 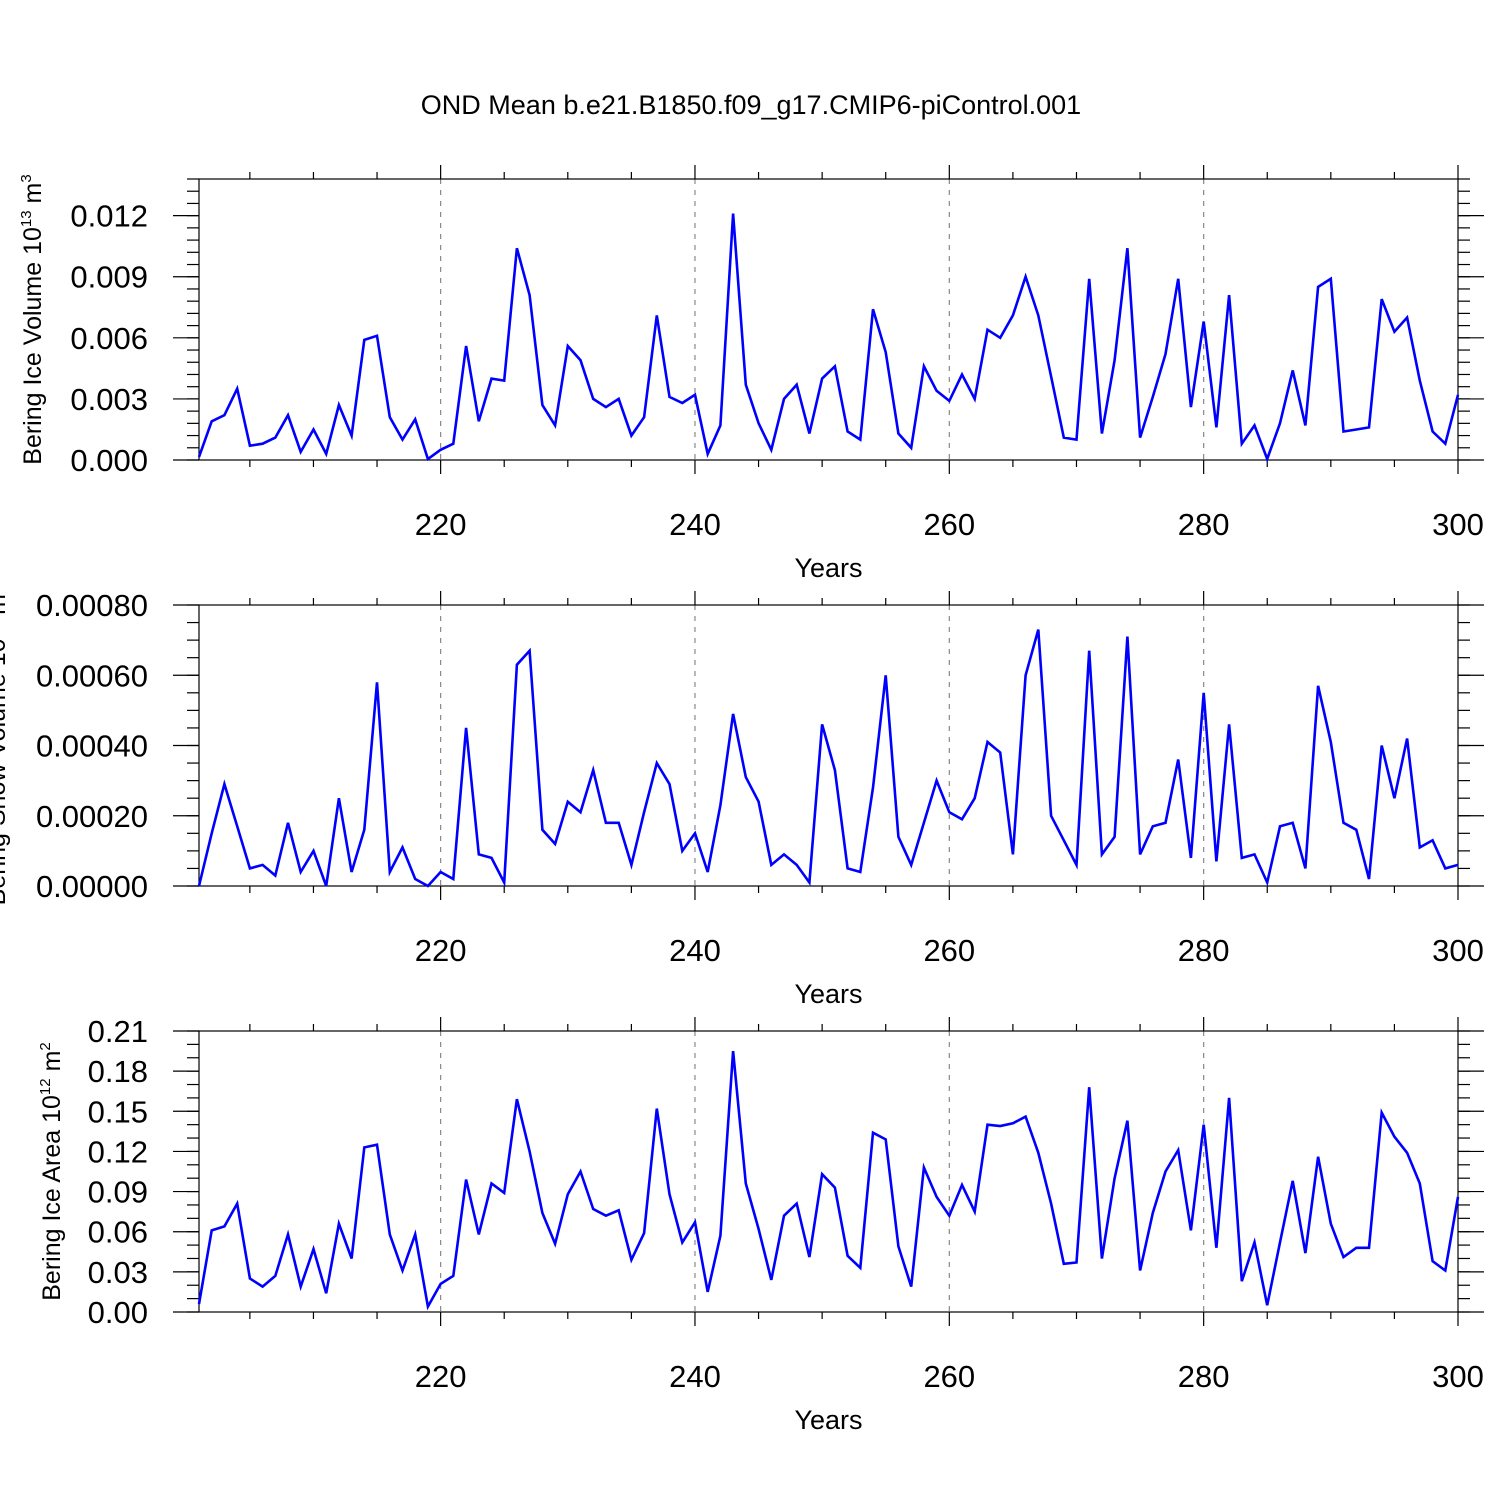 What do you see at coordinates (92, 675) in the screenshot?
I see `y-tick-label: 0.00060` at bounding box center [92, 675].